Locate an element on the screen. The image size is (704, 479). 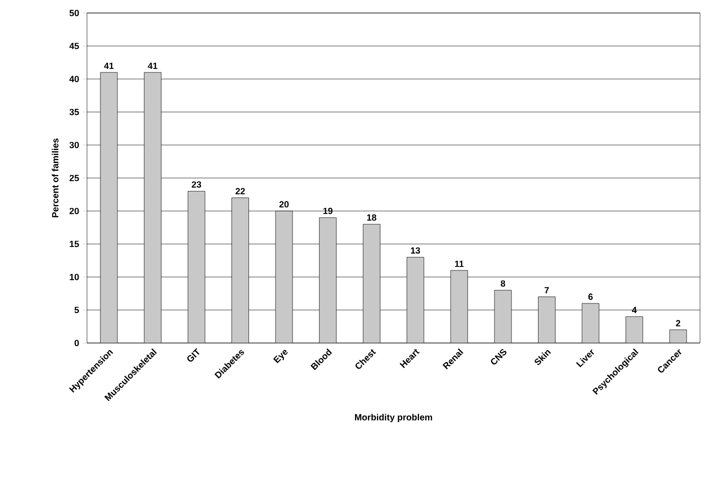
y-tick-label: 20 is located at coordinates (74, 211).